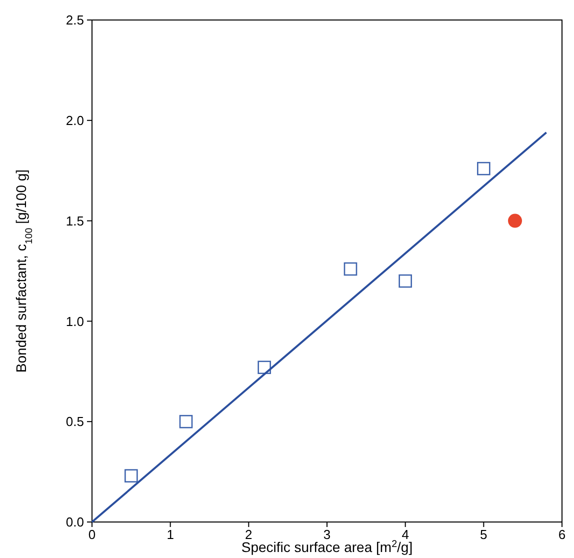 This screenshot has height=558, width=574. I want to click on y-tick-label: 1.0, so click(75, 321).